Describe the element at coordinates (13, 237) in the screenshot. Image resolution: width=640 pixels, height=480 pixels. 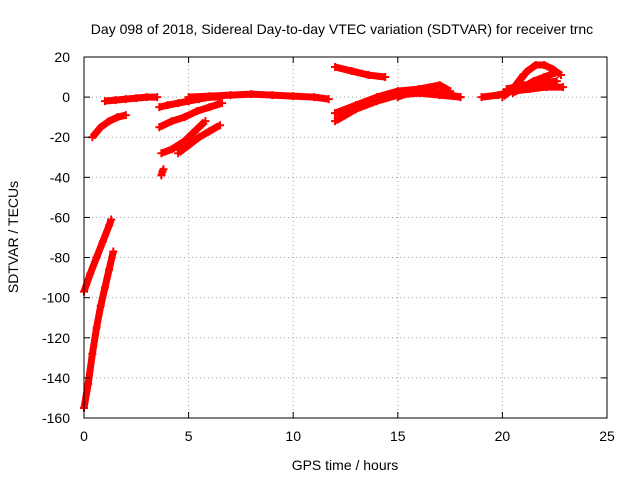
I see `y-axis-label: SDTVAR / TECUs` at that location.